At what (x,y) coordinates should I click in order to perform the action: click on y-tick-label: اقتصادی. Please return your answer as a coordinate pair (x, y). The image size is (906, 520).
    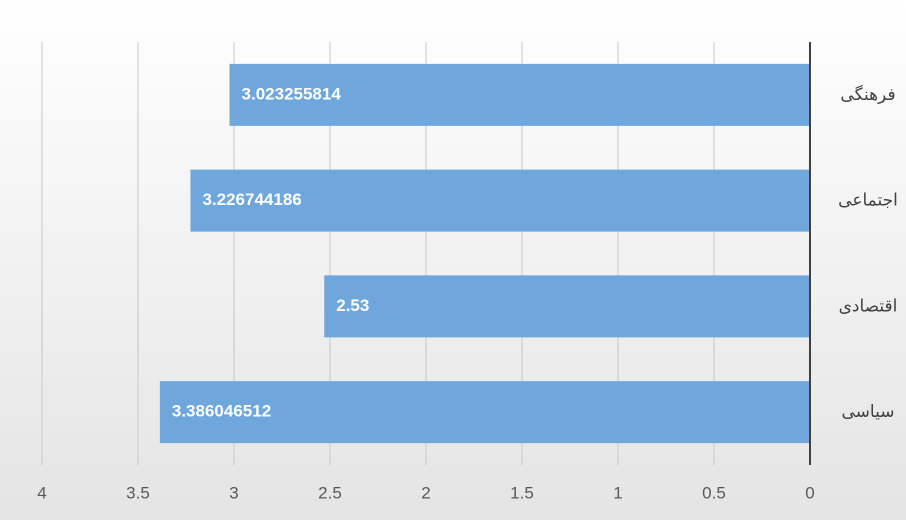
    Looking at the image, I should click on (868, 306).